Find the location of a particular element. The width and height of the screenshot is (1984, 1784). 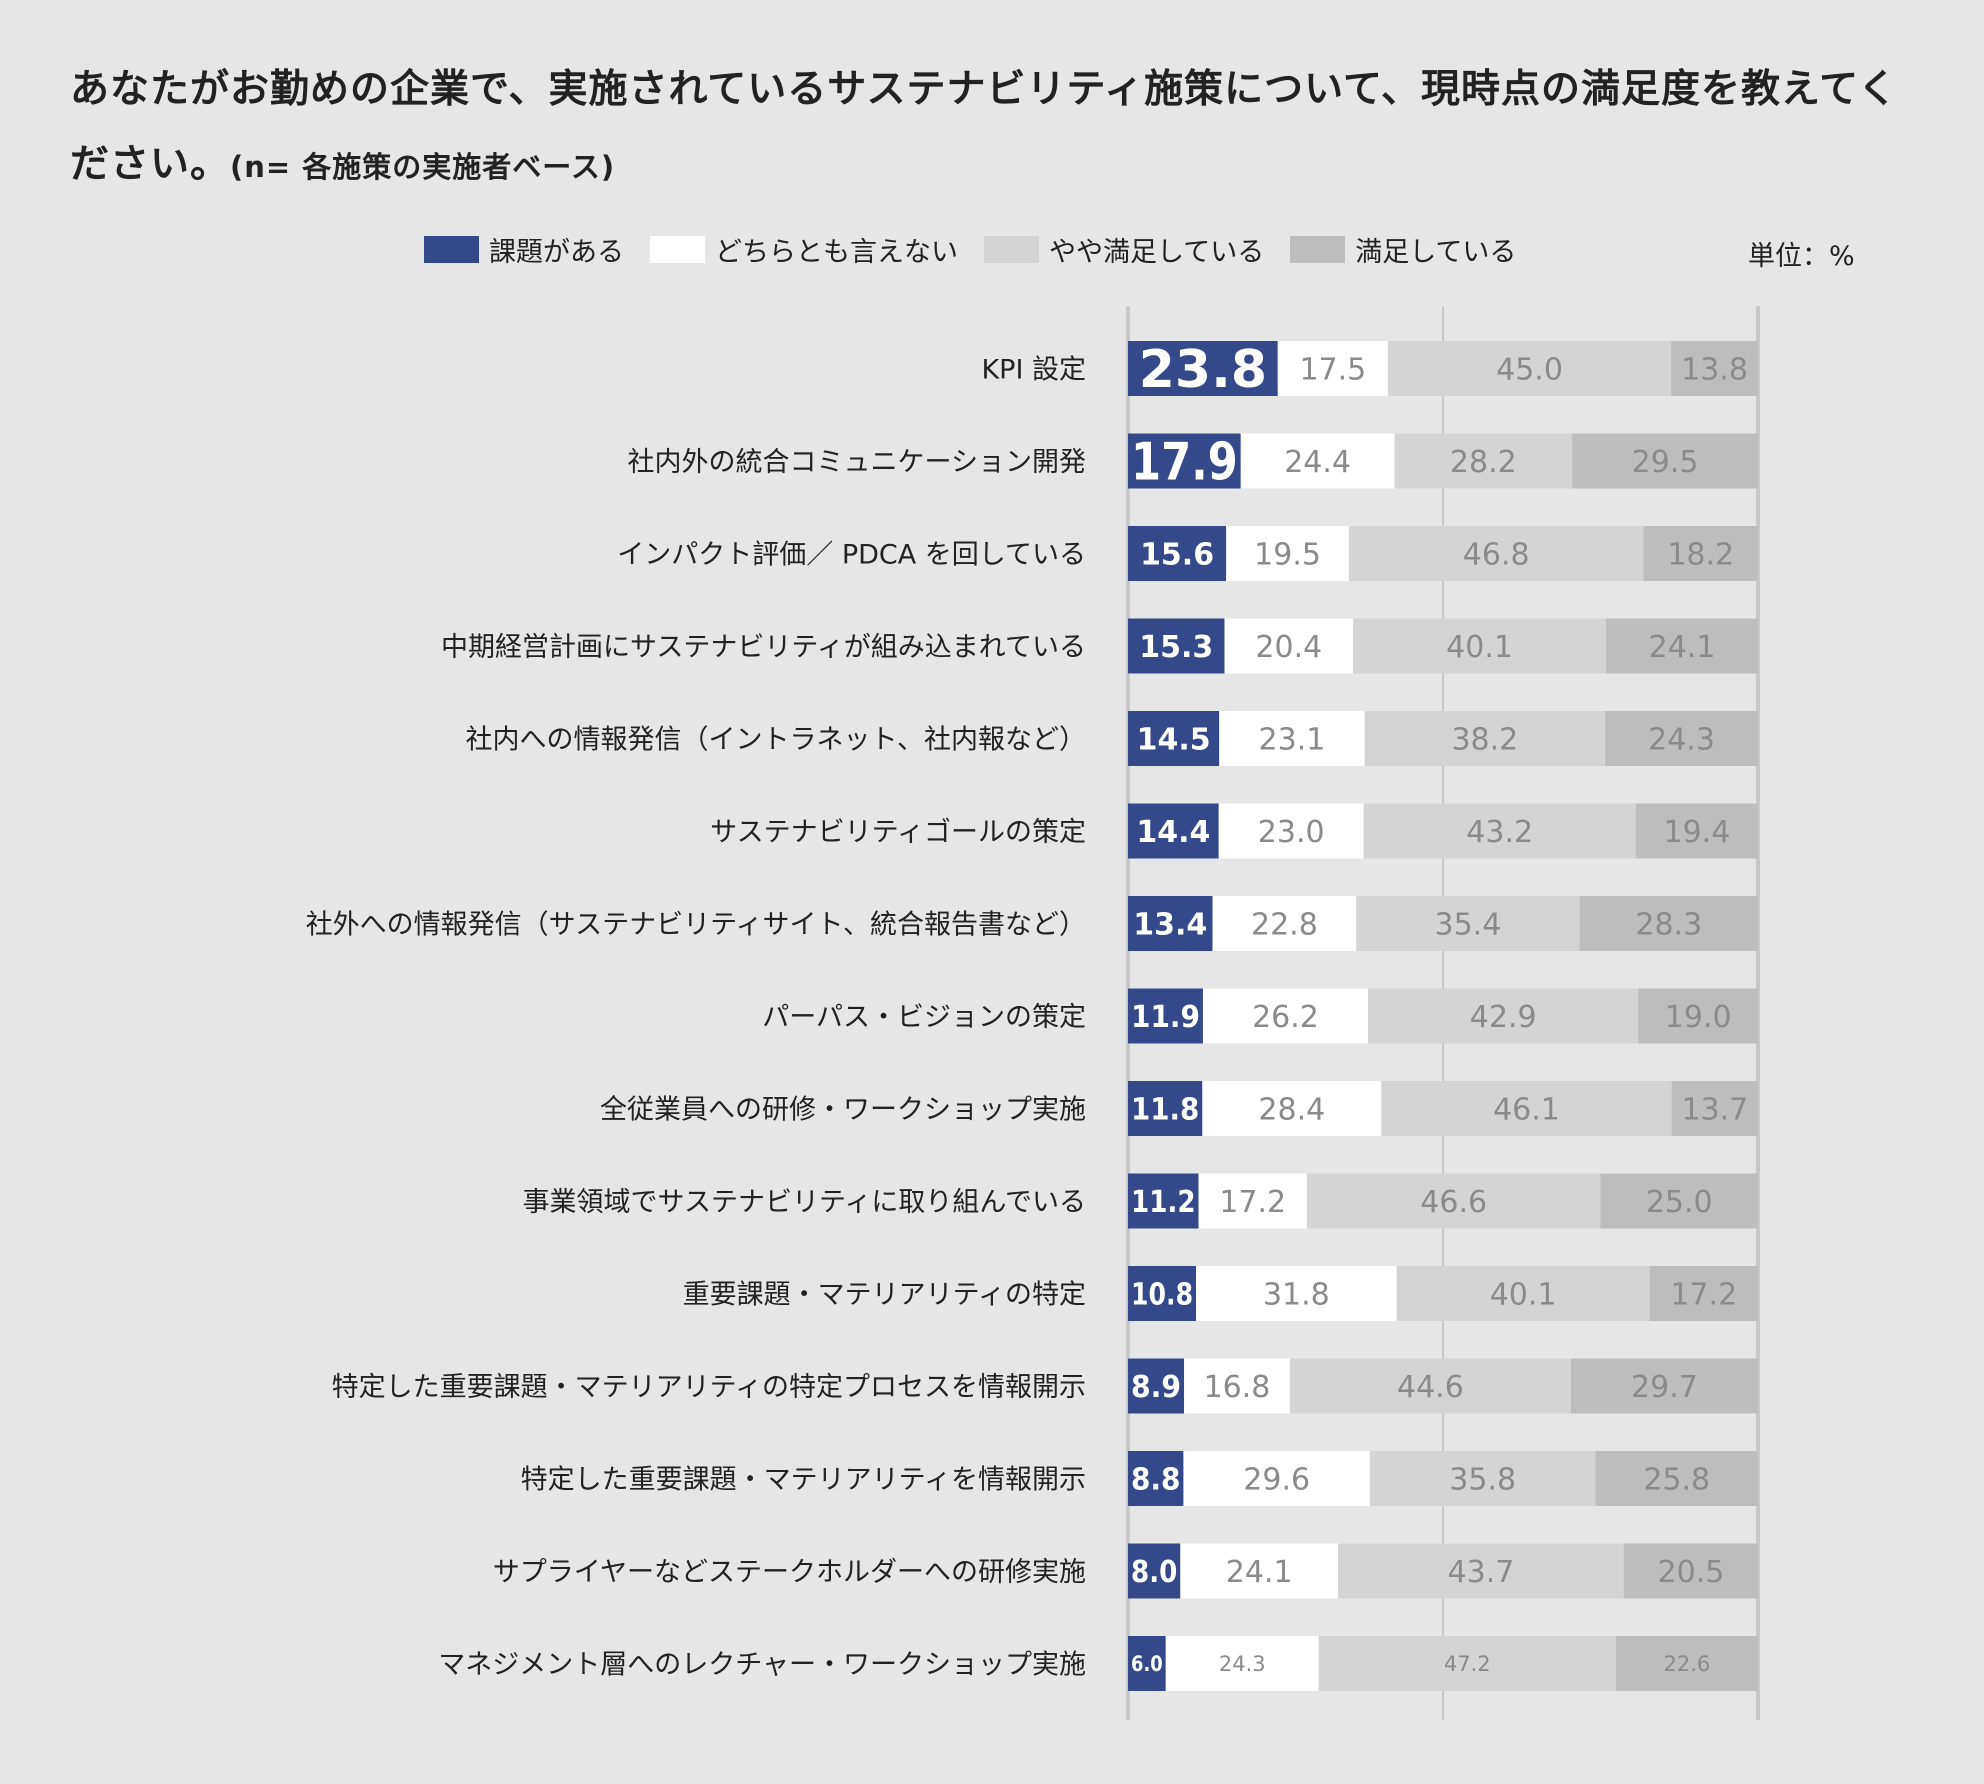

value-label-somewhat-satisfied: 46.6 is located at coordinates (1453, 1202).